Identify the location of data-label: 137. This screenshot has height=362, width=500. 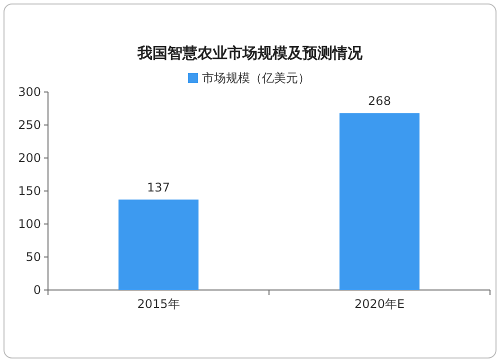
(158, 187).